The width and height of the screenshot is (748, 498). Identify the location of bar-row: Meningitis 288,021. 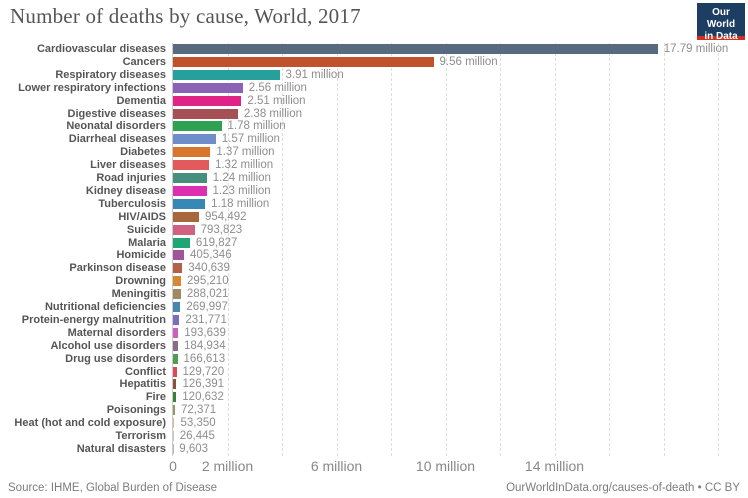
(374, 294).